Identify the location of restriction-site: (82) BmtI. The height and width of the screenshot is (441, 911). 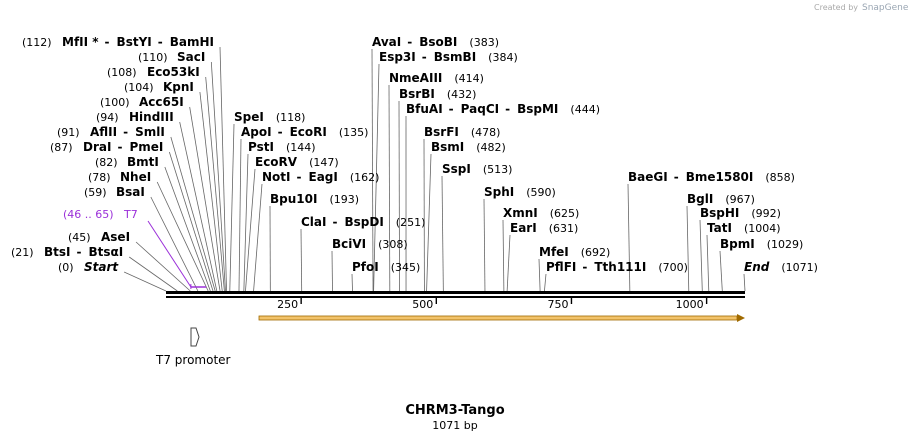
(127, 162).